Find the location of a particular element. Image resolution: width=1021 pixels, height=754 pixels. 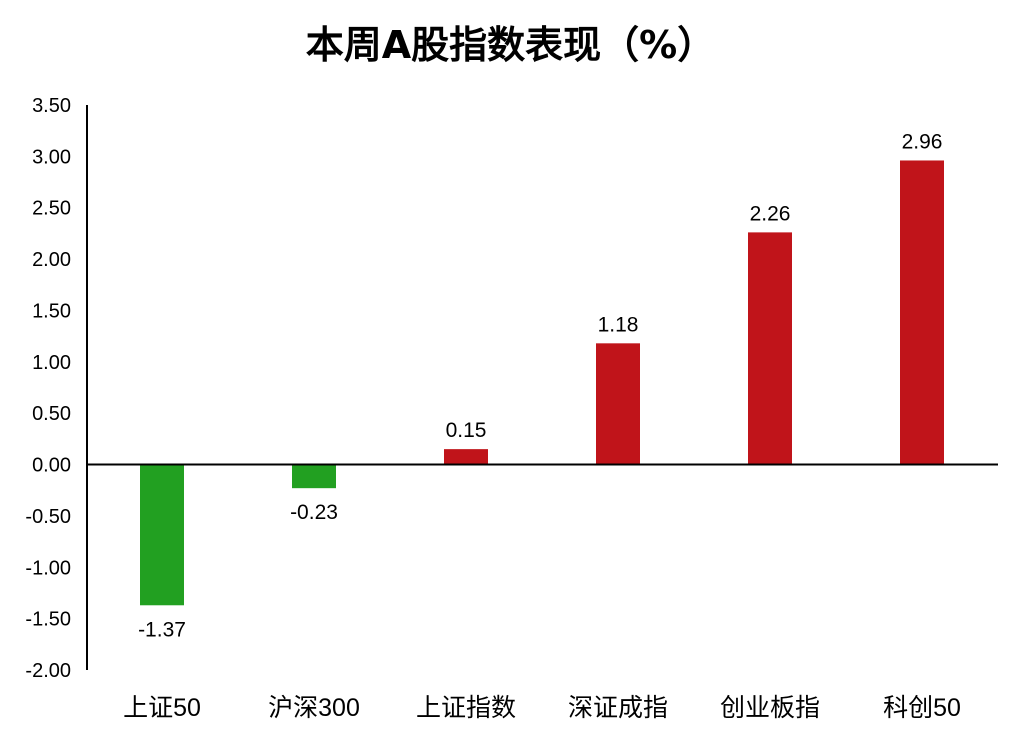

y-tick-label: 2.00 is located at coordinates (51, 260).